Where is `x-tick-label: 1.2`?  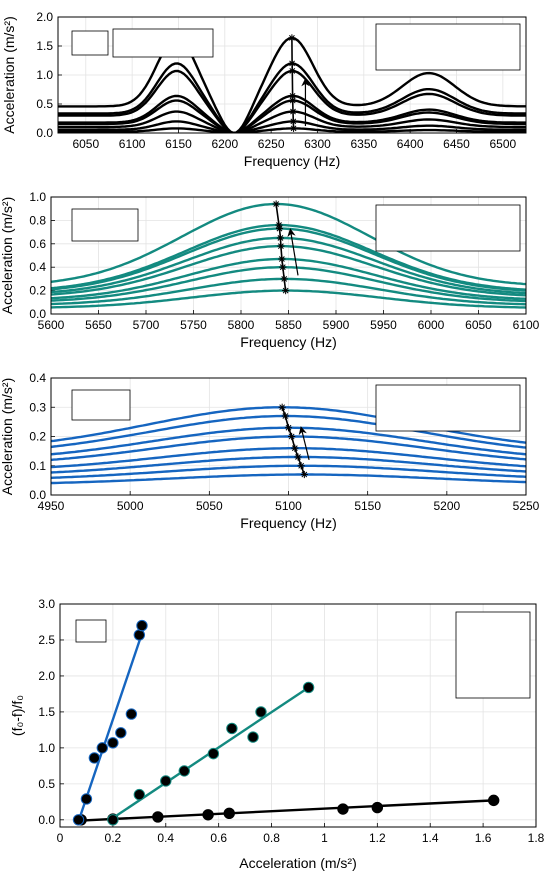
x-tick-label: 1.2 is located at coordinates (377, 838).